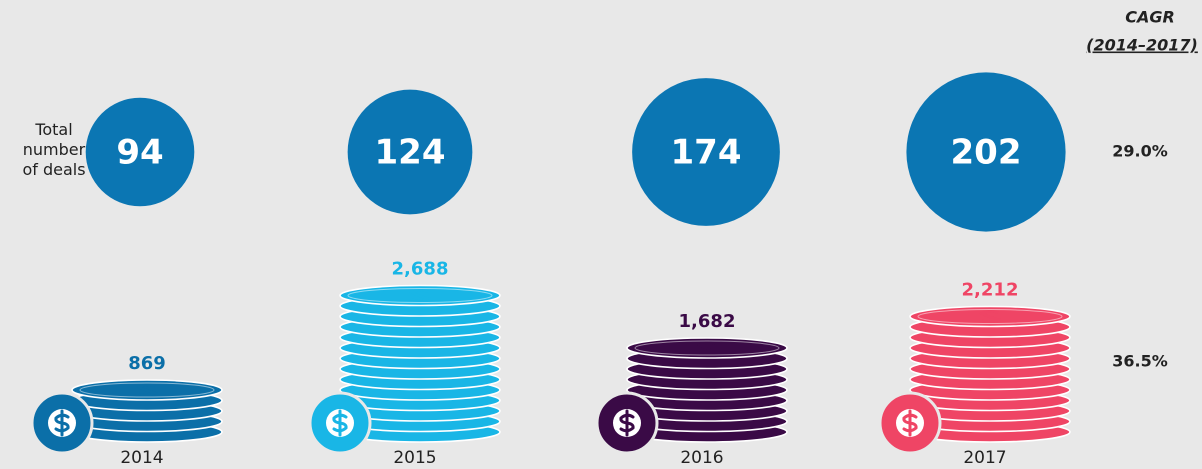  I want to click on x-tick-label: 2014, so click(141, 458).